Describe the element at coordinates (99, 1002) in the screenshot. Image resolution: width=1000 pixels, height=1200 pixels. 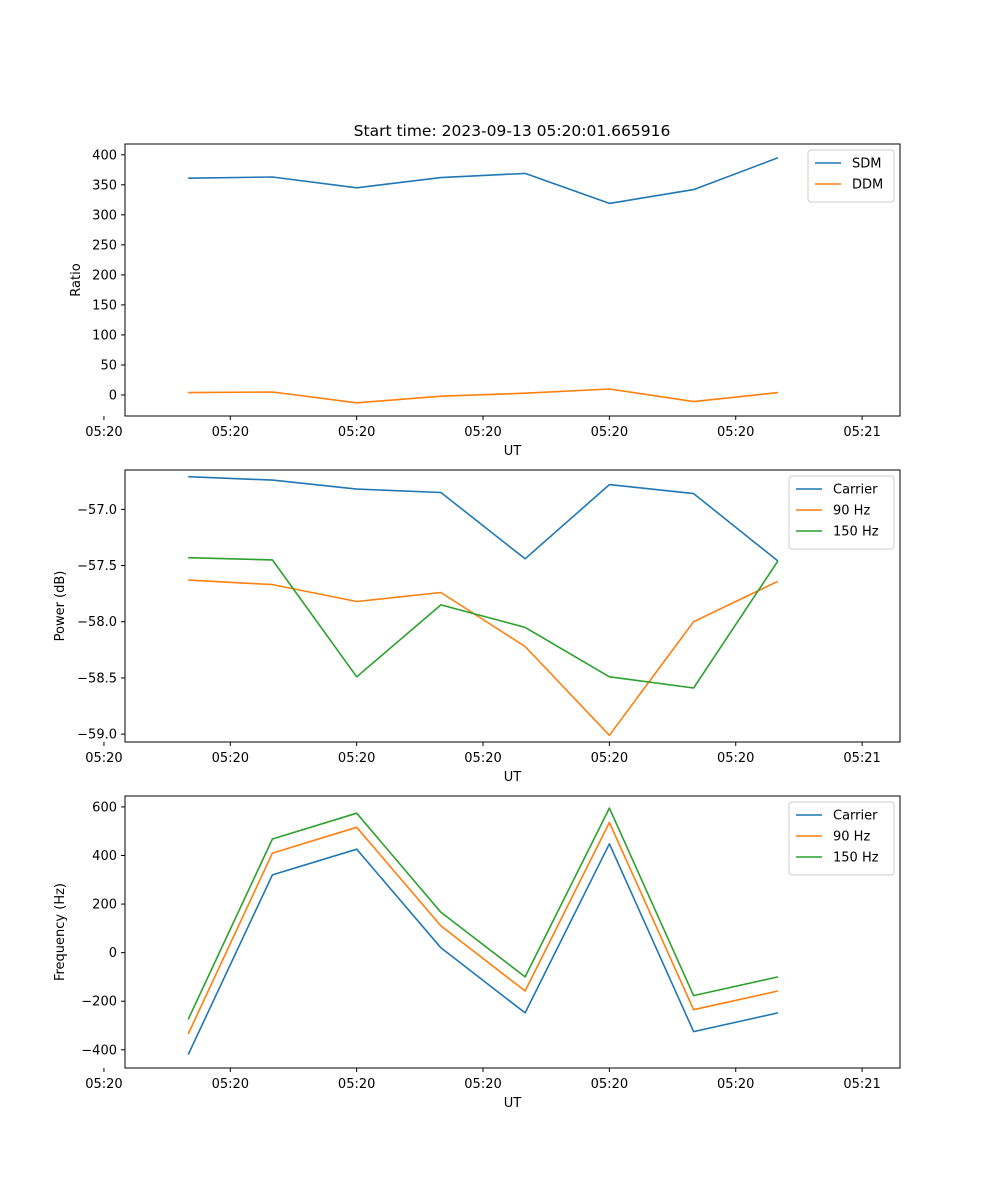
I see `y-tick-label: −200` at that location.